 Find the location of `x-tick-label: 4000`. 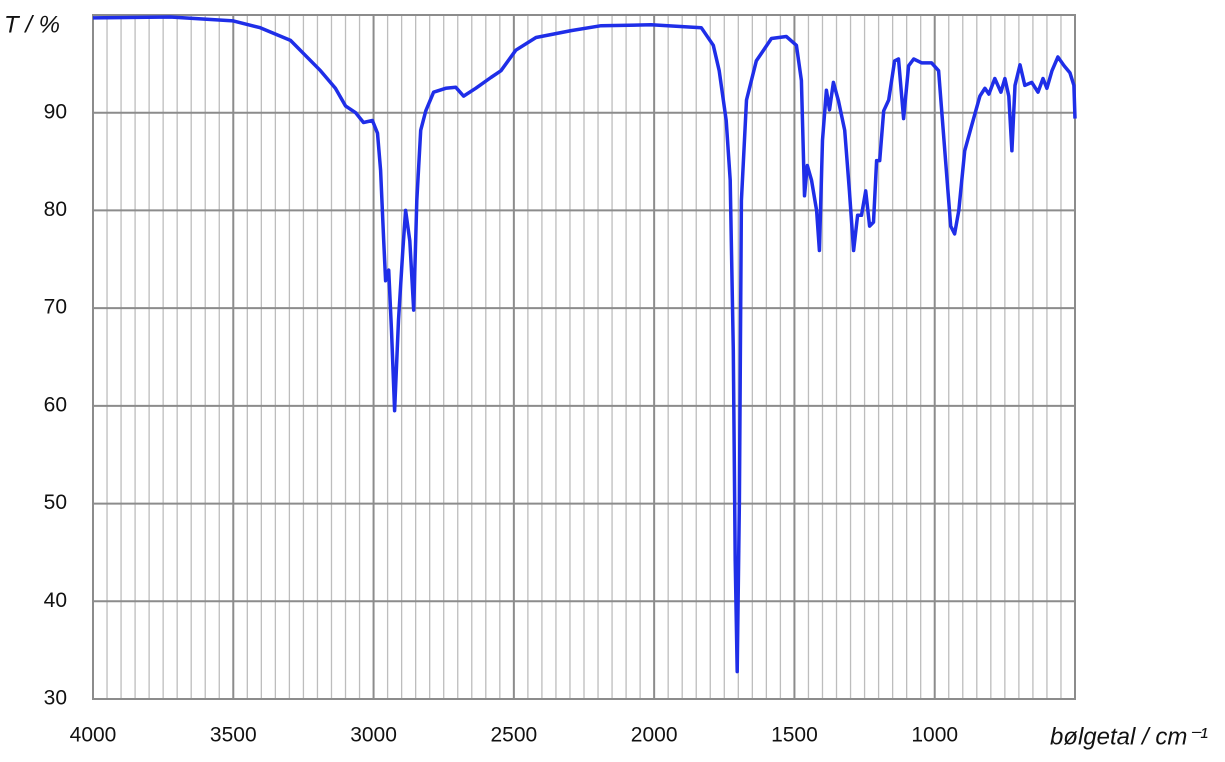

x-tick-label: 4000 is located at coordinates (93, 735).